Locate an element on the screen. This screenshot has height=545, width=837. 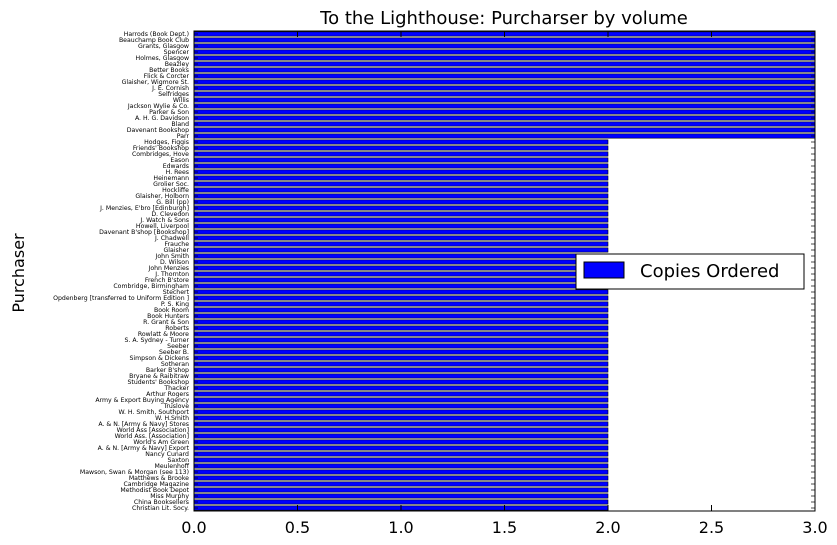
category-label: Roberts is located at coordinates (177, 328).